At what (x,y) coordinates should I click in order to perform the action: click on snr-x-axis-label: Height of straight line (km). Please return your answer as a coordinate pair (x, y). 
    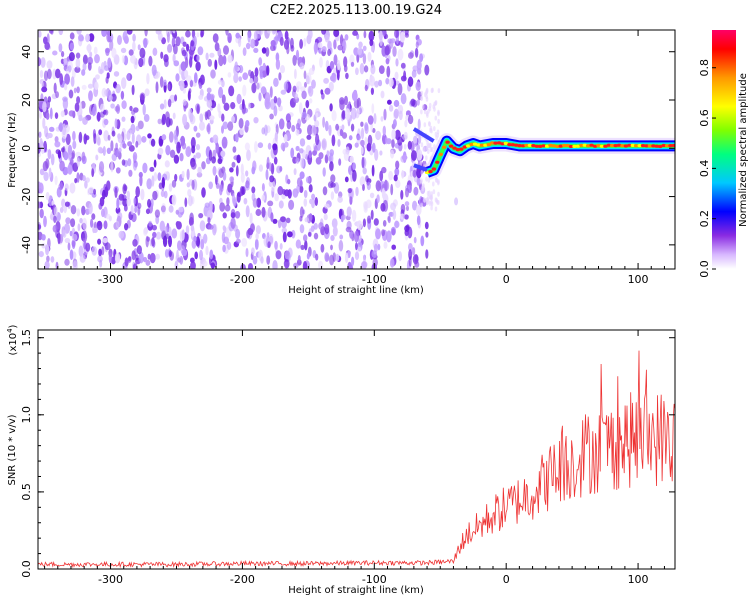
    Looking at the image, I should click on (356, 590).